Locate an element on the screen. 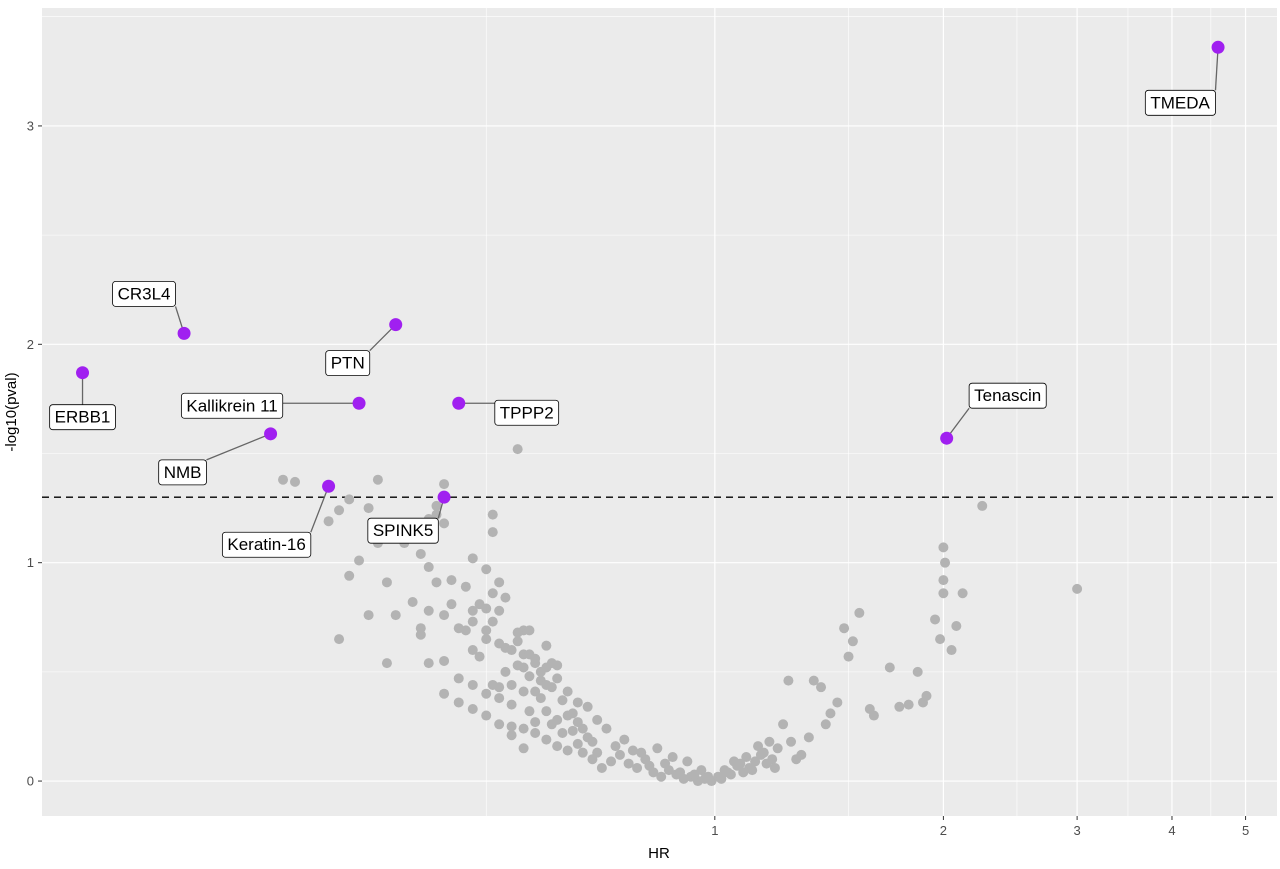 The image size is (1280, 869). y-tick-label: 3 is located at coordinates (30, 125).